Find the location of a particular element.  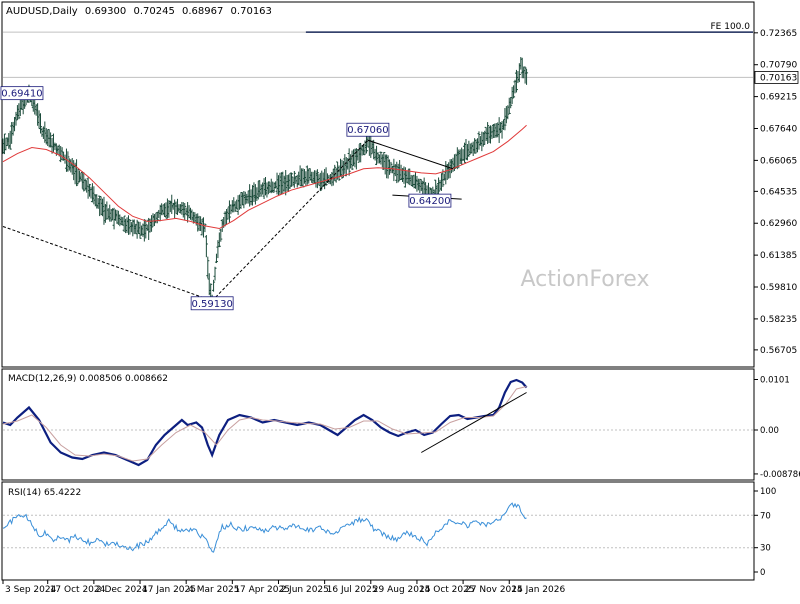

price-y-tick-label: 0.70790 is located at coordinates (778, 66).